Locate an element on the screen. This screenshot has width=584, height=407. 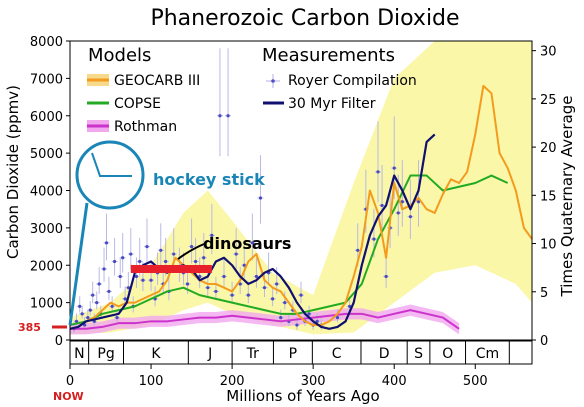
y-tick-label-left: 4000 is located at coordinates (46, 192).